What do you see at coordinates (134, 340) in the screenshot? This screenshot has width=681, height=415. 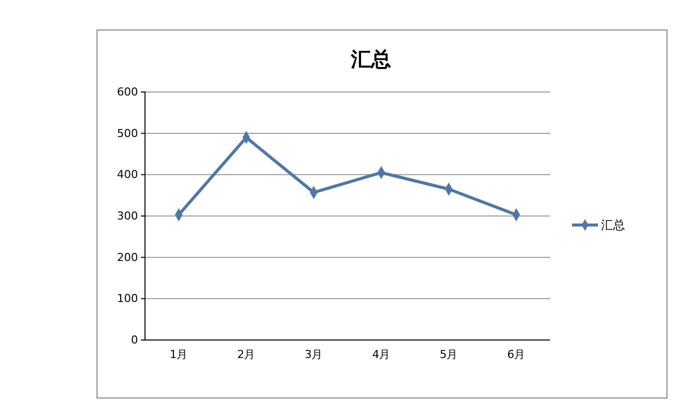 I see `y-tick-label: 0` at bounding box center [134, 340].